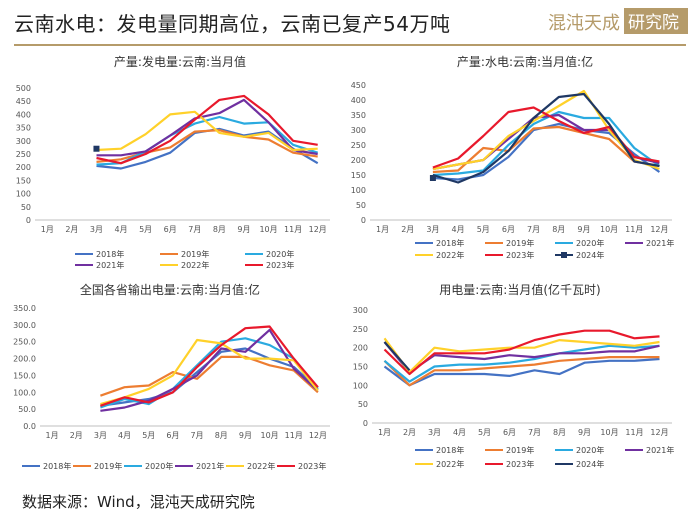 The image size is (700, 525). Describe the element at coordinates (24, 375) in the screenshot. I see `y-tick-label: 150.0` at that location.